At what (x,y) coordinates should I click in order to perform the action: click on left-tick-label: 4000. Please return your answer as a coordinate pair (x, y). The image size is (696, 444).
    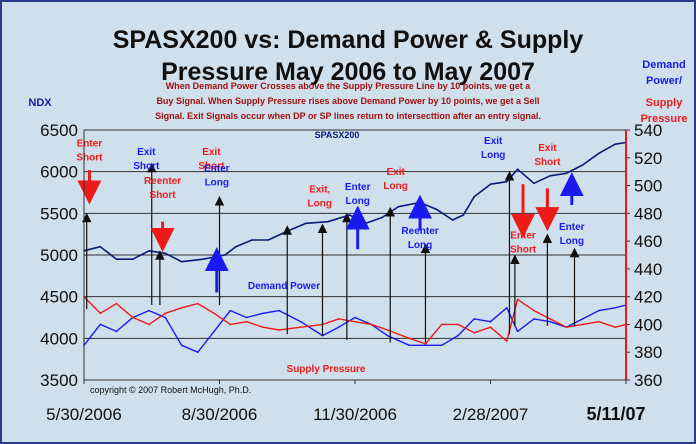
    Looking at the image, I should click on (59, 338).